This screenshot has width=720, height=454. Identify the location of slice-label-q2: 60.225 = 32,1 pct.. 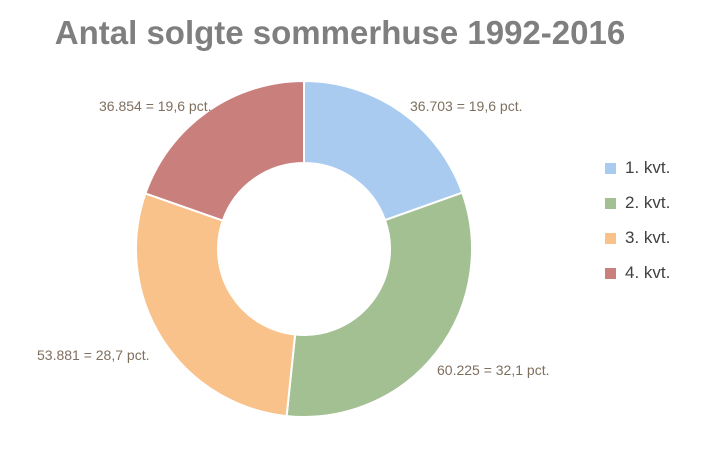
(493, 370).